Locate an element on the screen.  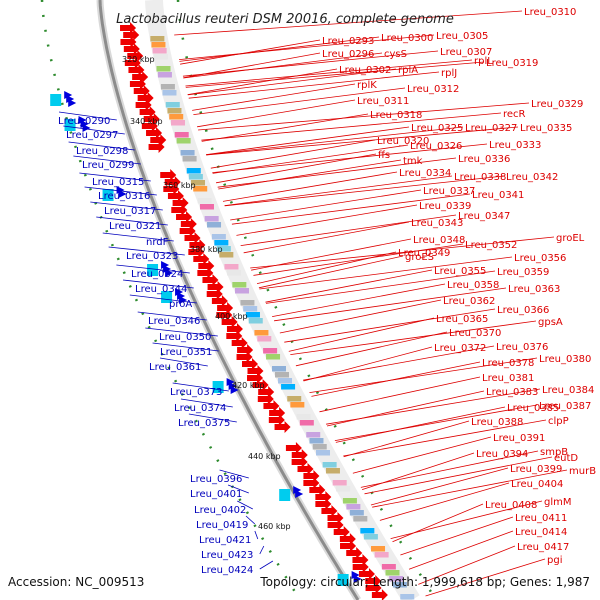
gene-label-reverse: Lreu_0342 is located at coordinates (532, 177).